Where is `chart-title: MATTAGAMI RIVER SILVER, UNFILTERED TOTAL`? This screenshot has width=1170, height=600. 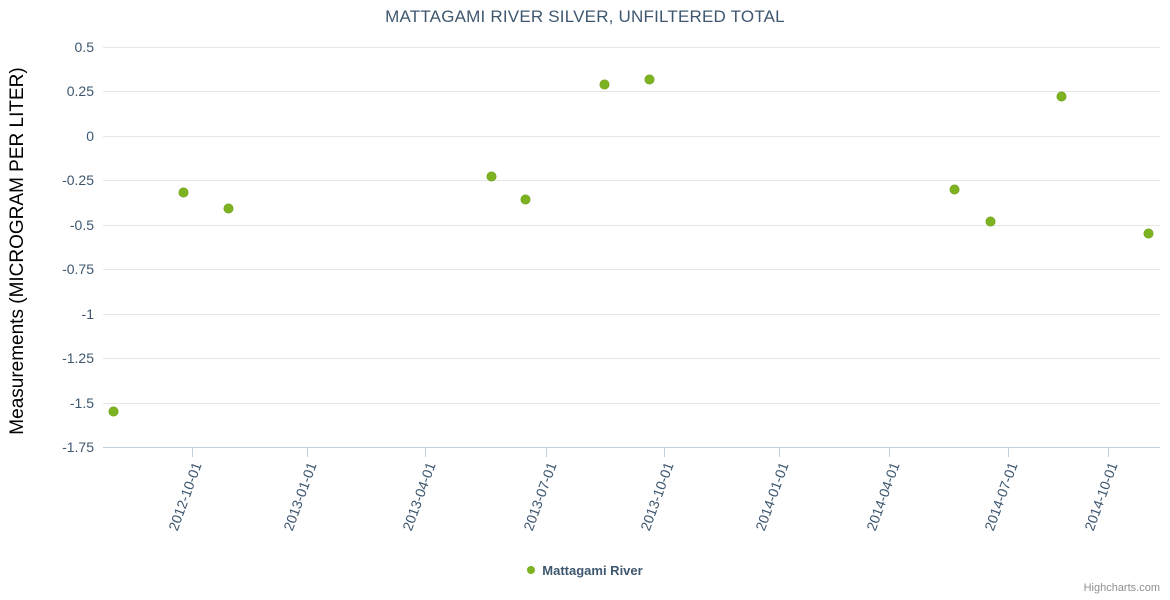 chart-title: MATTAGAMI RIVER SILVER, UNFILTERED TOTAL is located at coordinates (585, 16).